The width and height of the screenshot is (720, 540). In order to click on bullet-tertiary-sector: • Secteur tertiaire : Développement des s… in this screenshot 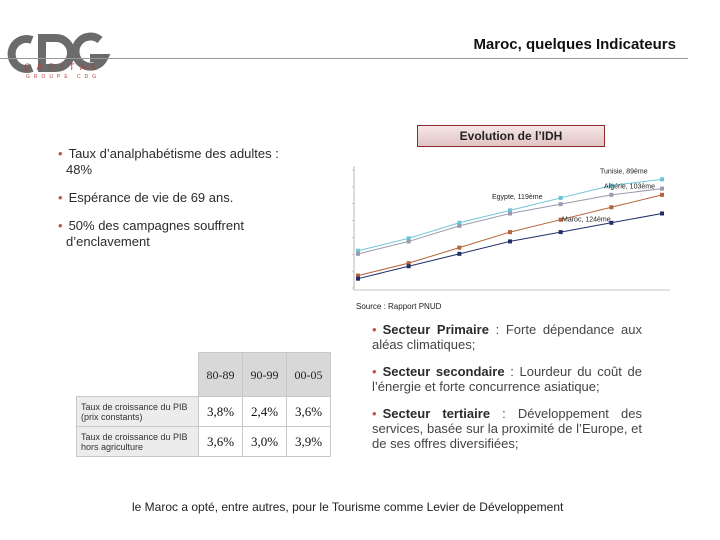, I will do `click(507, 428)`.